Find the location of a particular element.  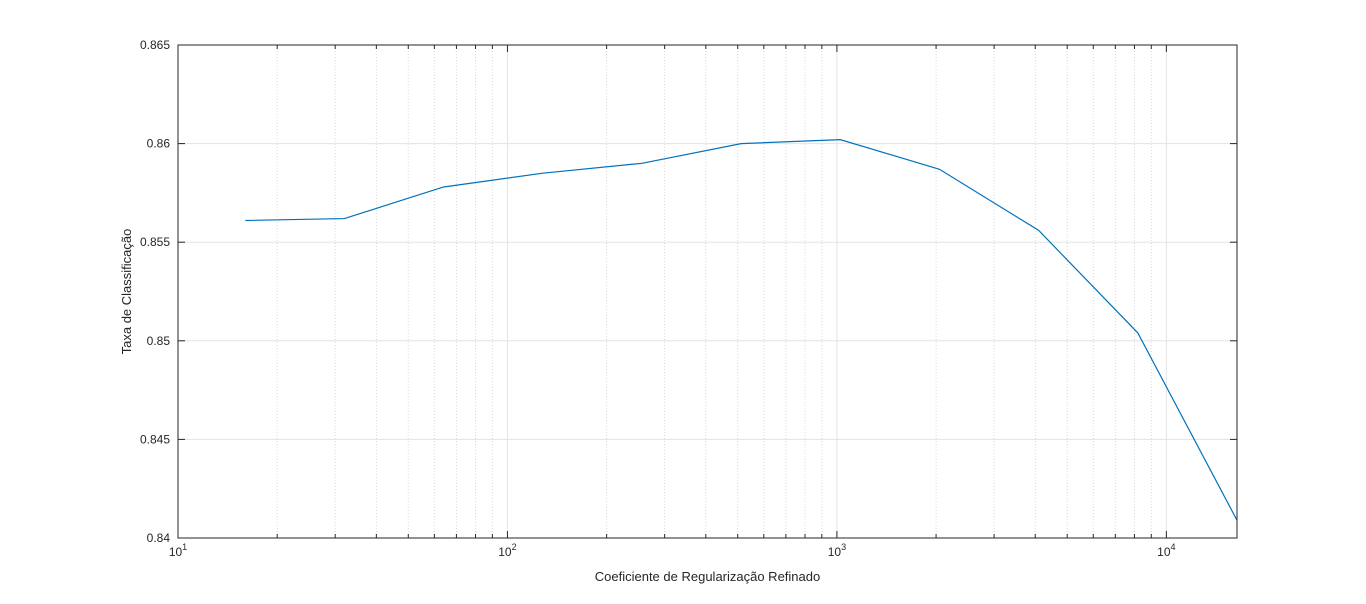

x-tick-label: 10³ is located at coordinates (837, 550).